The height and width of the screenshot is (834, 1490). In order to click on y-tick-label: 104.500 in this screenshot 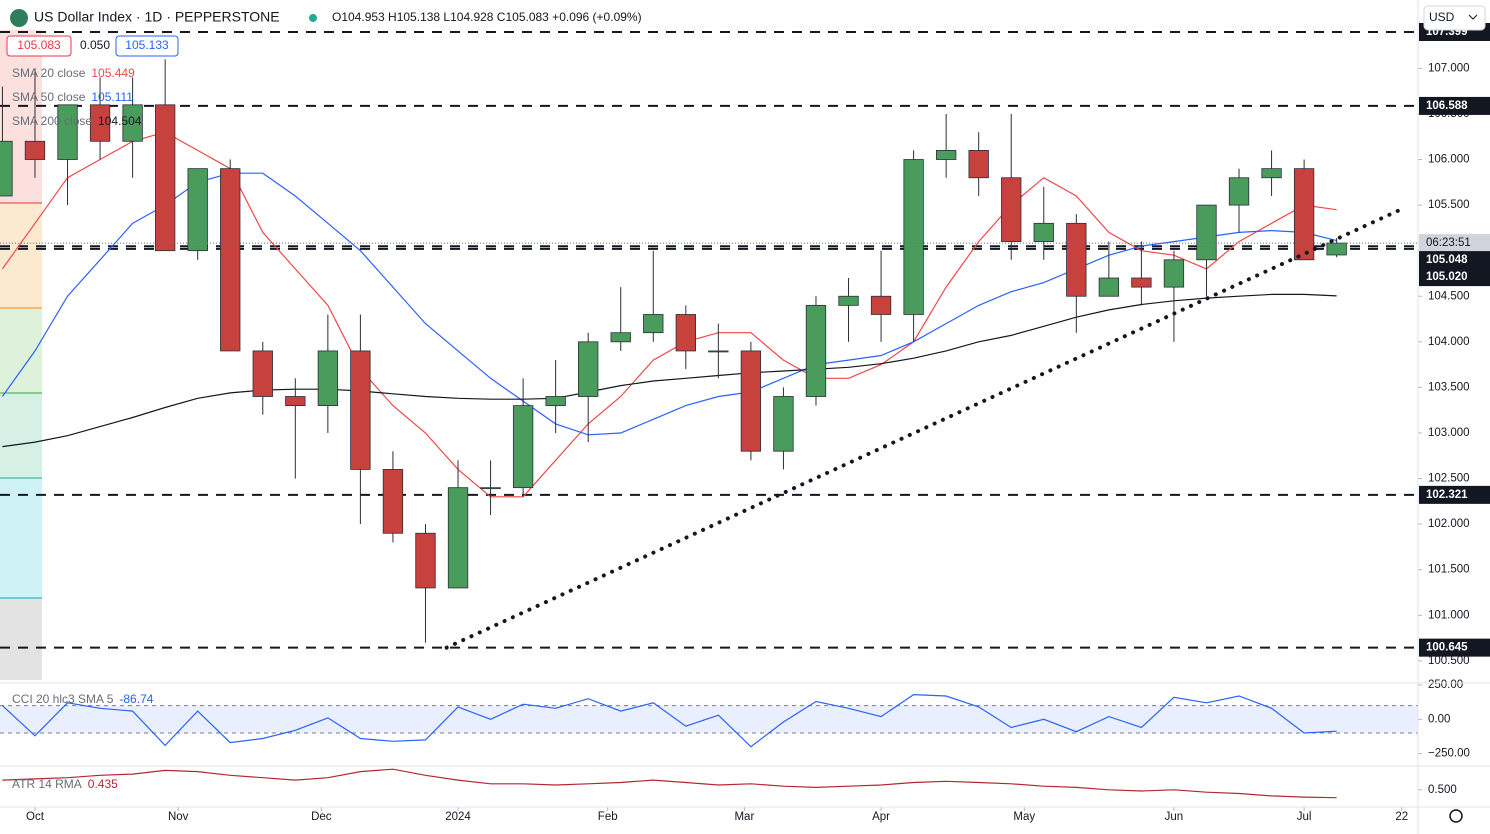, I will do `click(1449, 296)`.